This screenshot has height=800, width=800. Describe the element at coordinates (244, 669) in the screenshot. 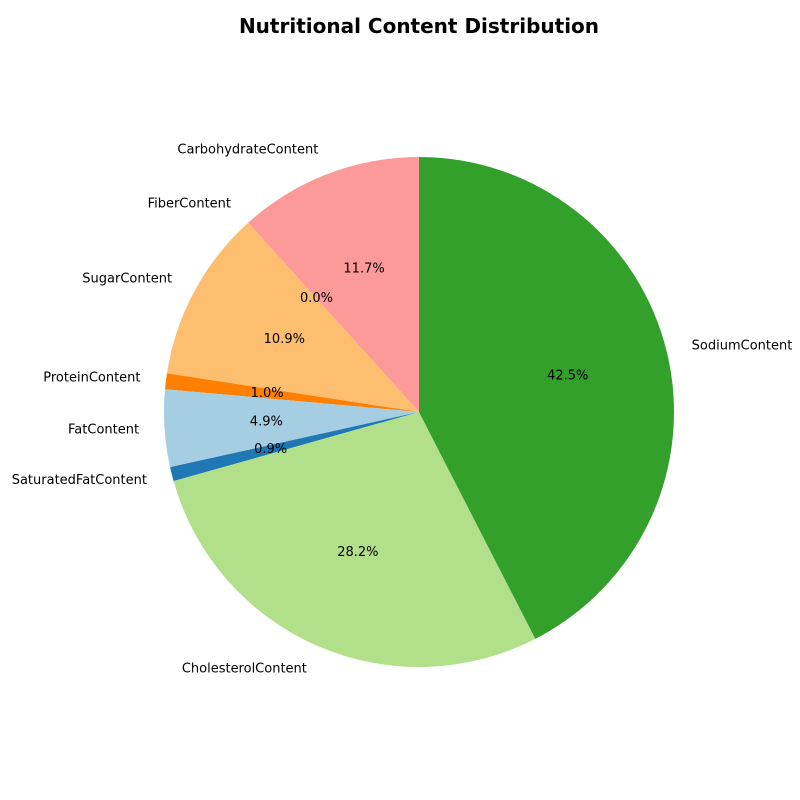

I see `slice-label-cholesterol-content: CholesterolContent` at that location.